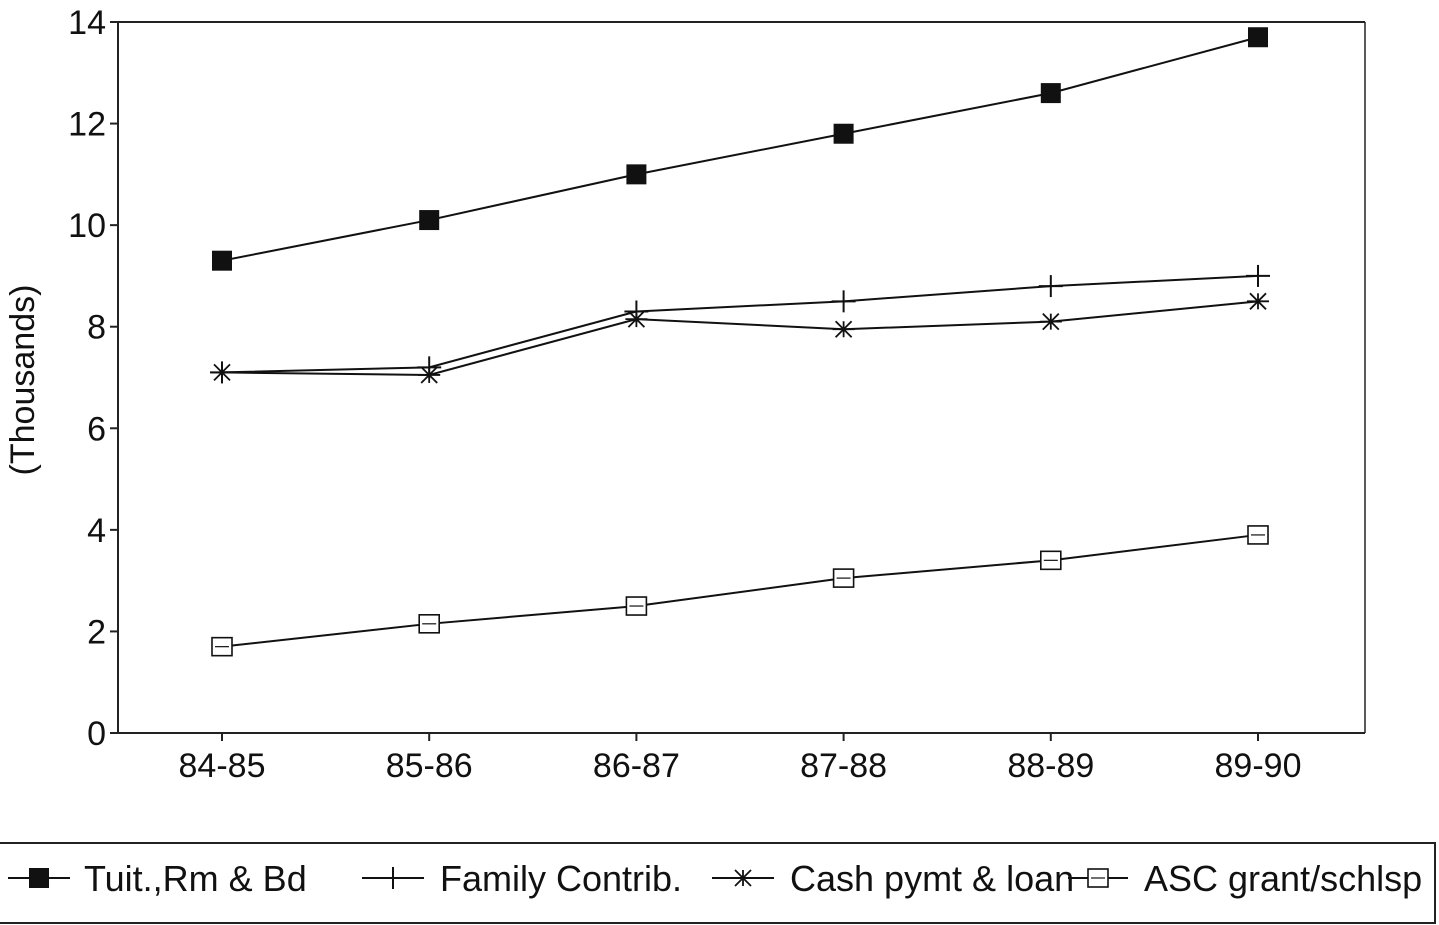  I want to click on legend-entry-3: ASC grant/schlsp, so click(1245, 878).